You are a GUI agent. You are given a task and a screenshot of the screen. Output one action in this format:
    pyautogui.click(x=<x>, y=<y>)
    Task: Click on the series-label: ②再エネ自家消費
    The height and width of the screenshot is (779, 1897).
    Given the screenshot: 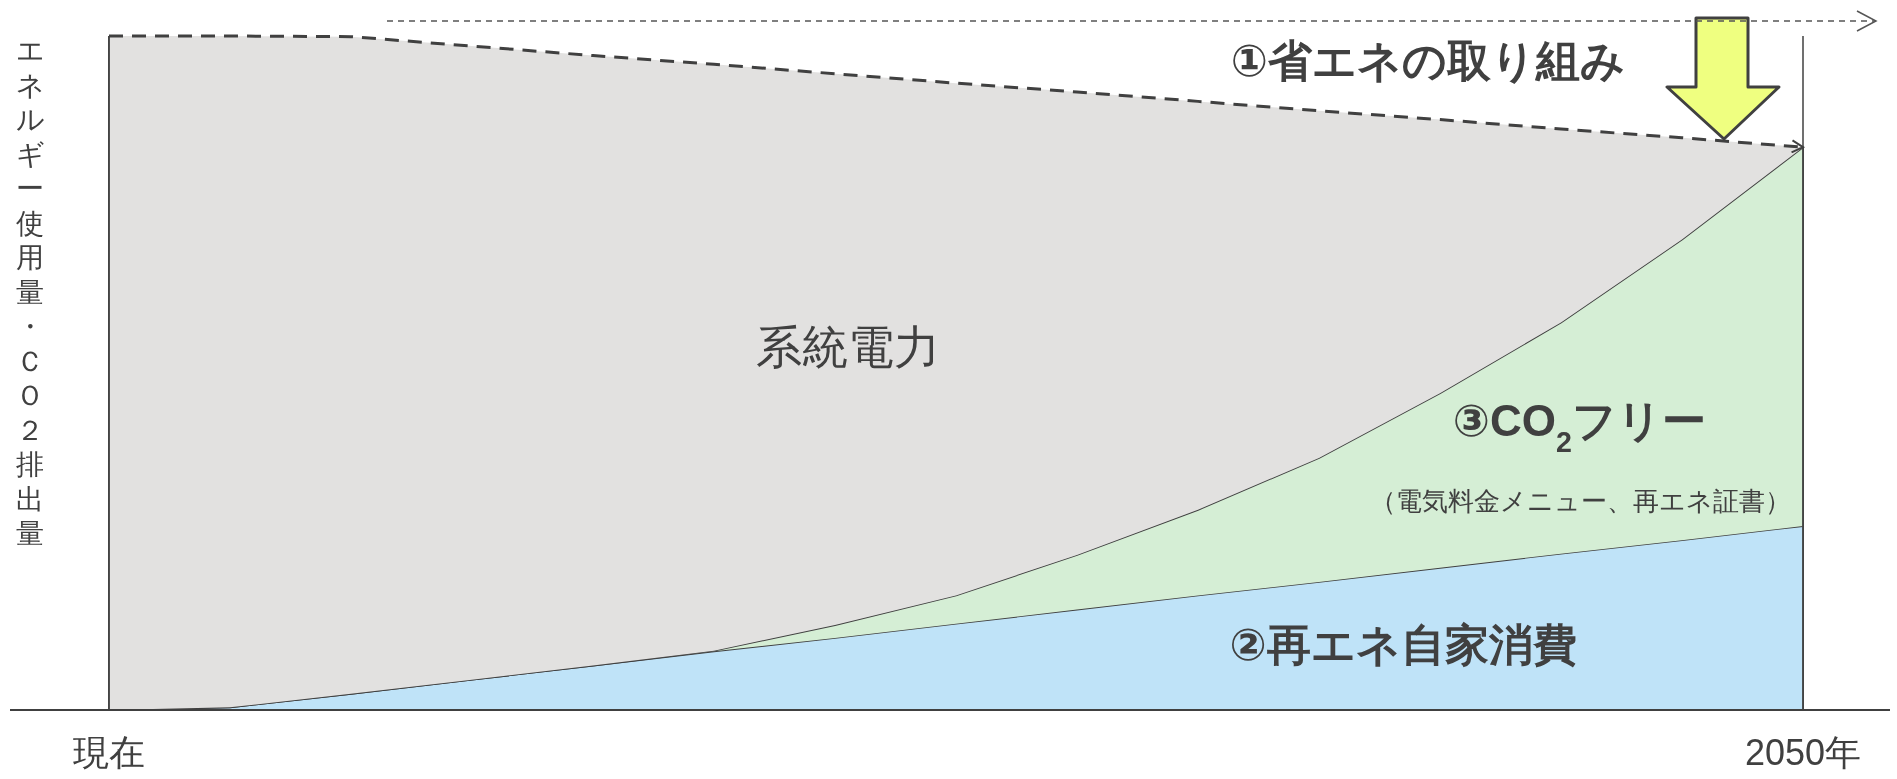 What is the action you would take?
    pyautogui.click(x=1403, y=644)
    